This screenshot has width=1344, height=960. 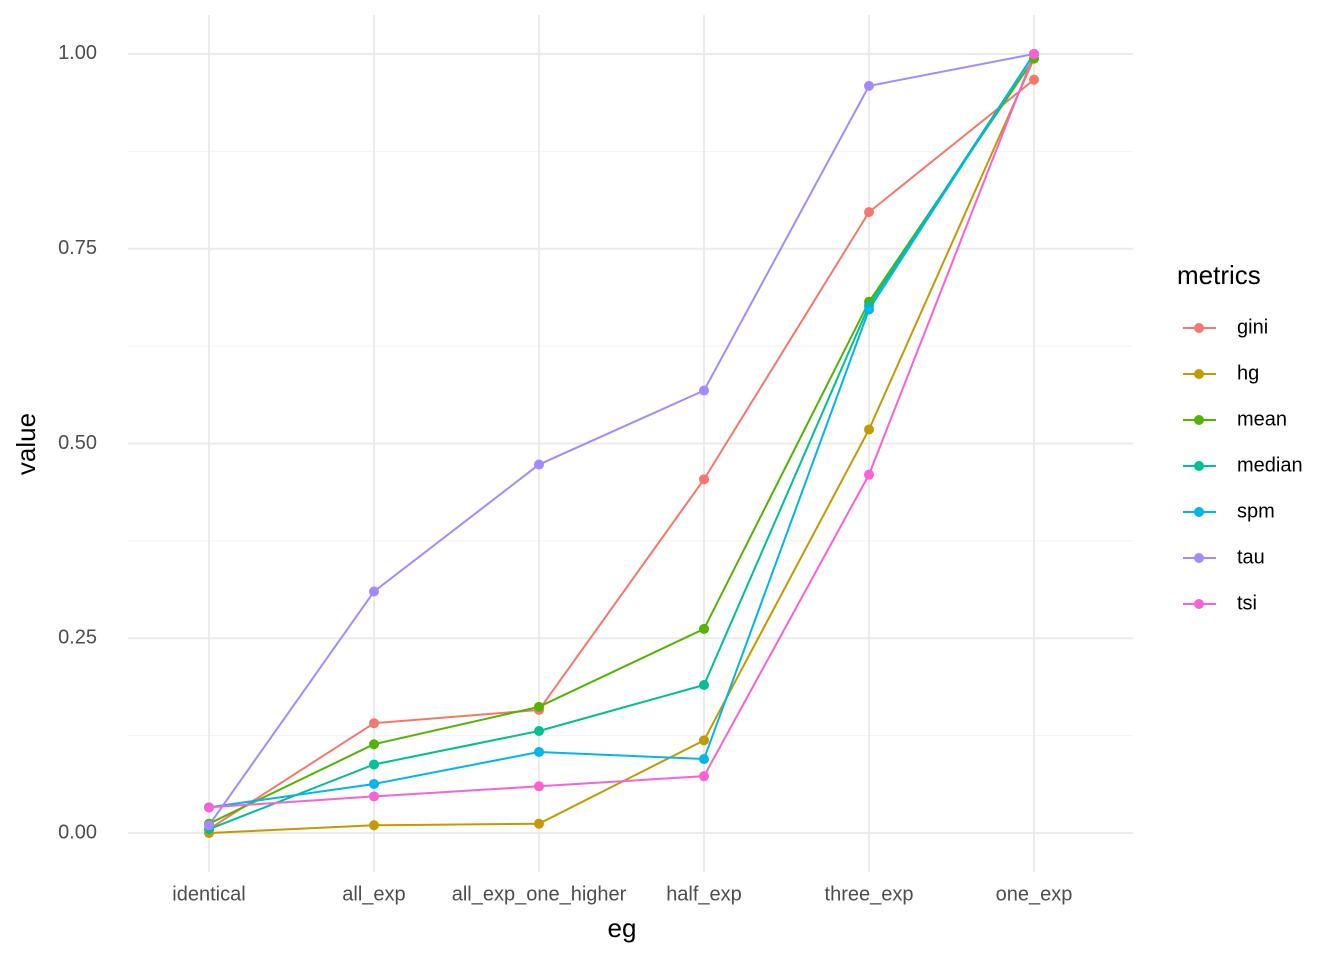 What do you see at coordinates (1248, 373) in the screenshot?
I see `legend-label: hg` at bounding box center [1248, 373].